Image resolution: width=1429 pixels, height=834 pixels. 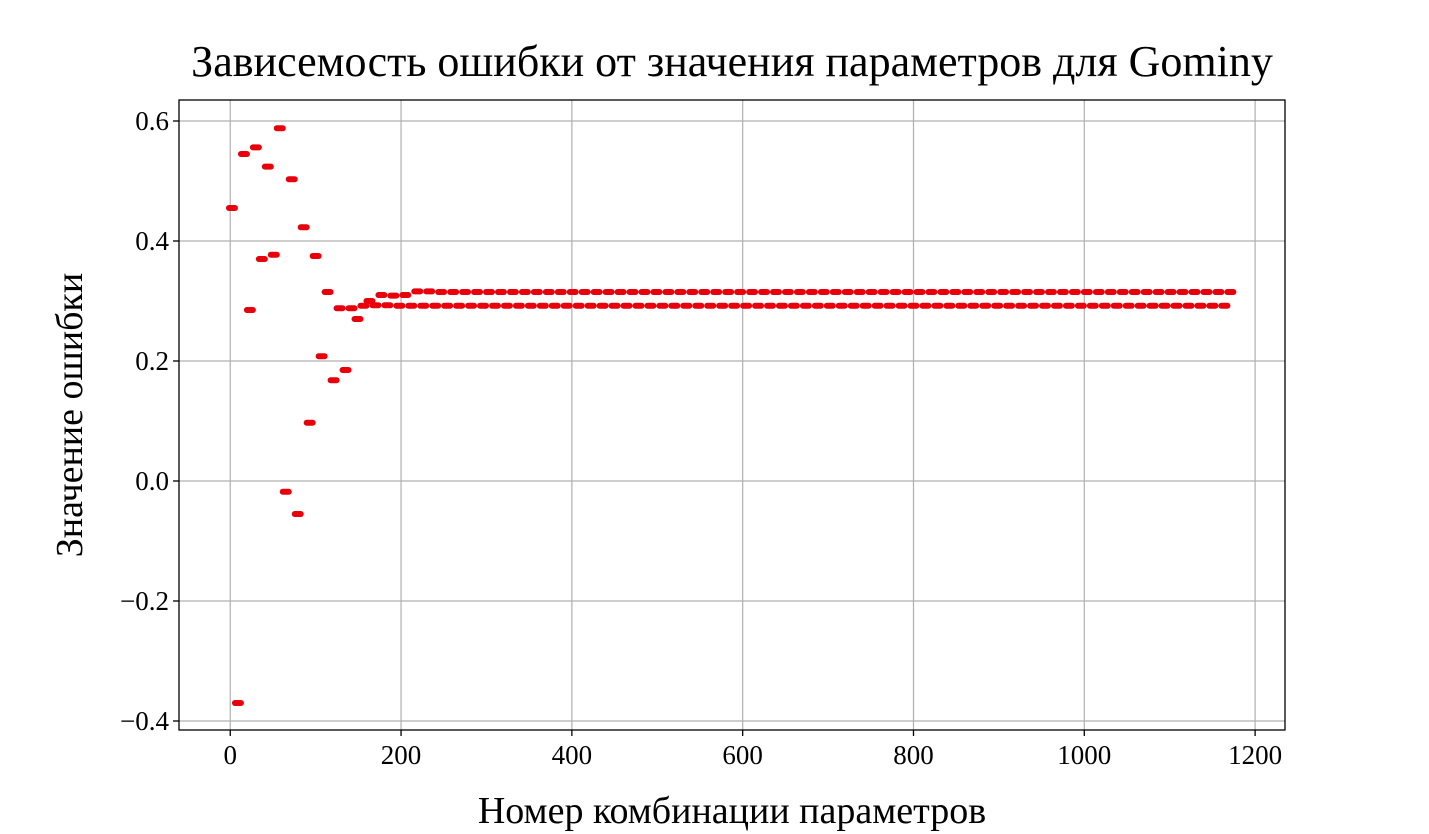 What do you see at coordinates (742, 755) in the screenshot?
I see `x-tick-label: 600` at bounding box center [742, 755].